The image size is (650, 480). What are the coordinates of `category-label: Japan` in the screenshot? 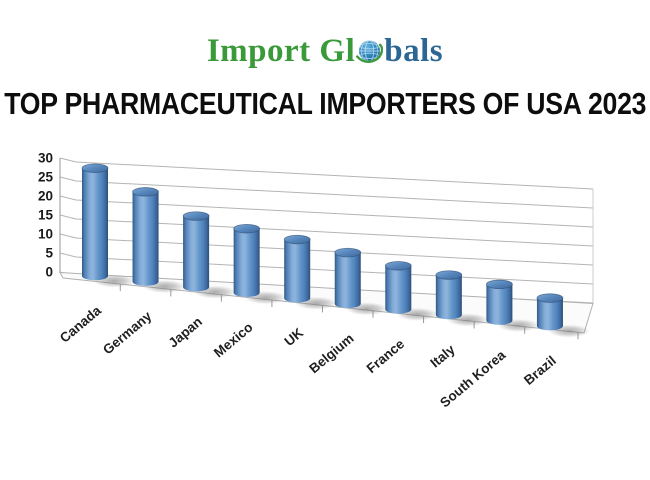 It's located at (185, 332).